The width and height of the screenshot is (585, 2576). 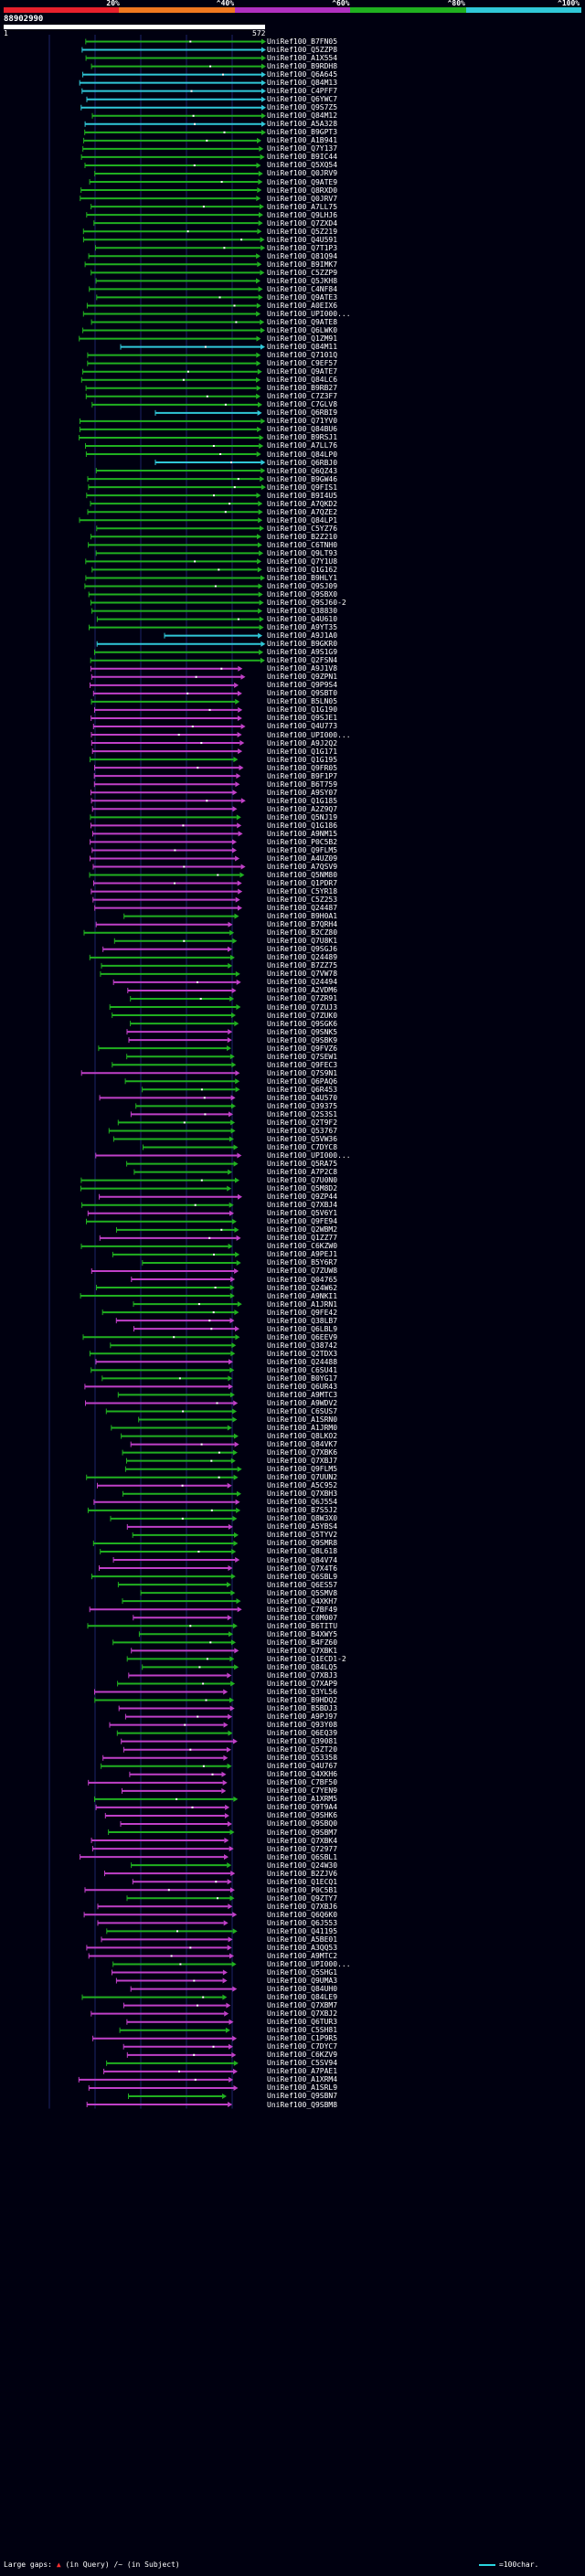 What do you see at coordinates (302, 511) in the screenshot?
I see `hit-label-link: UniRef100_A7QZE2` at bounding box center [302, 511].